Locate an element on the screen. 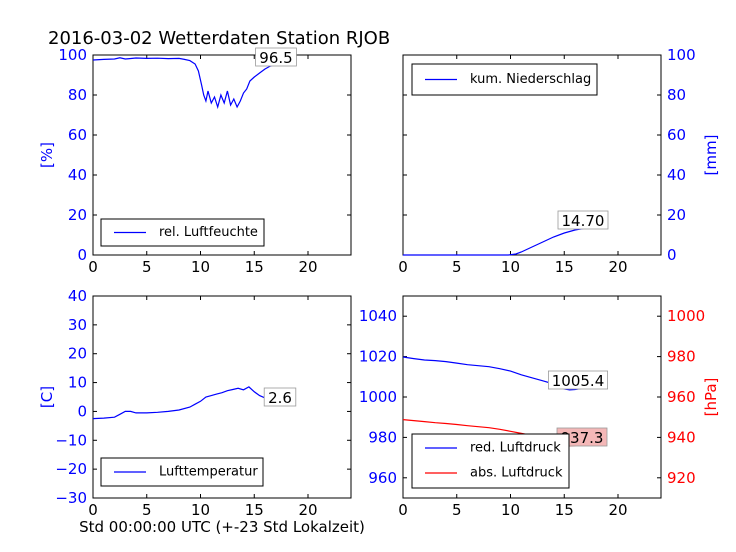  y-axis-label-left: [C] is located at coordinates (47, 397).